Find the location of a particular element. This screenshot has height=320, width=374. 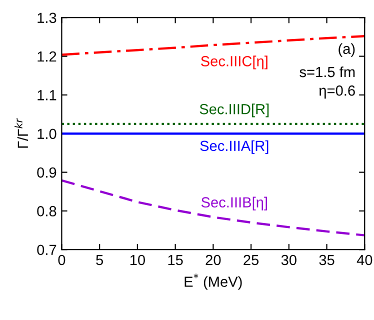

annotation: η=0.6 is located at coordinates (337, 92).